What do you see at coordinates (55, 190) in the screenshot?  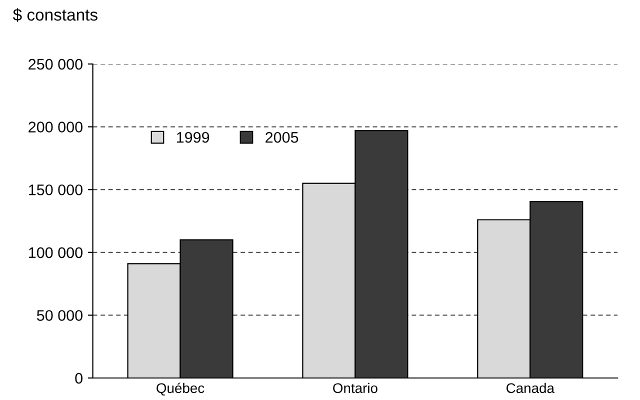 I see `y-tick-label: 150 000` at bounding box center [55, 190].